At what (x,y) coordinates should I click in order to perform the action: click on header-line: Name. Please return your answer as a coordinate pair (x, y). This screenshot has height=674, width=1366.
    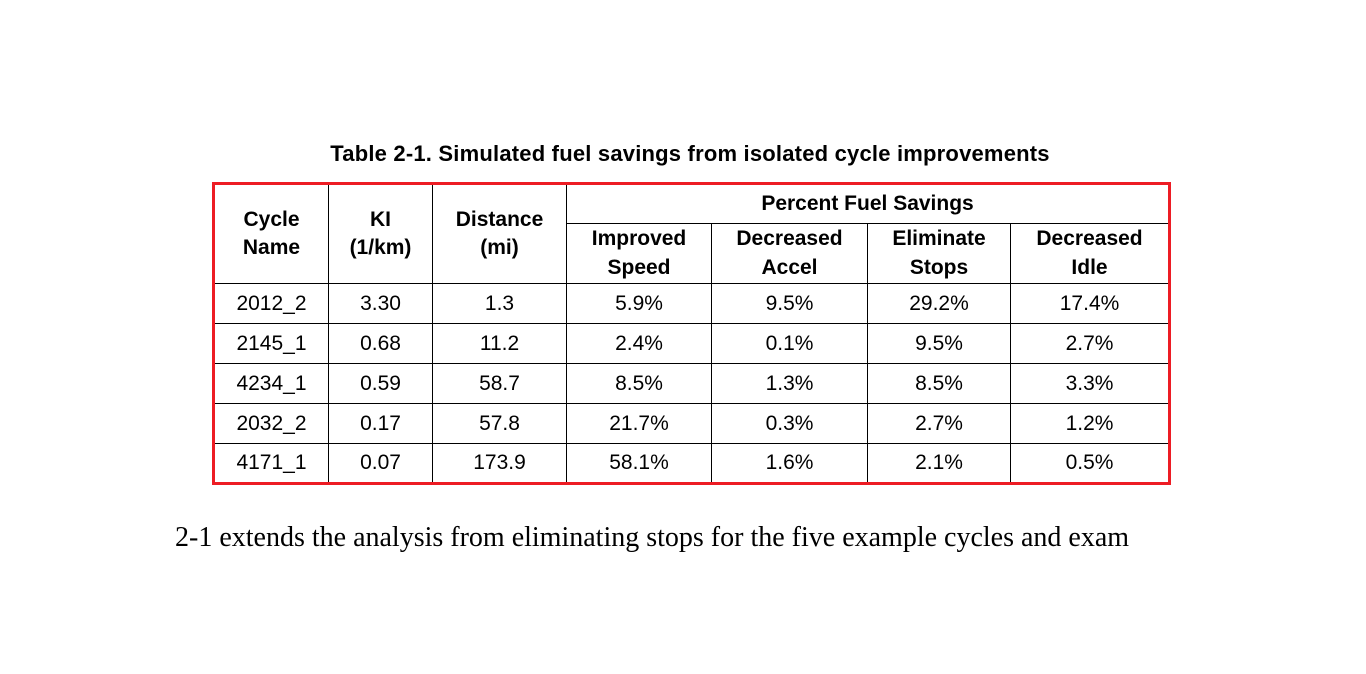
    Looking at the image, I should click on (271, 247).